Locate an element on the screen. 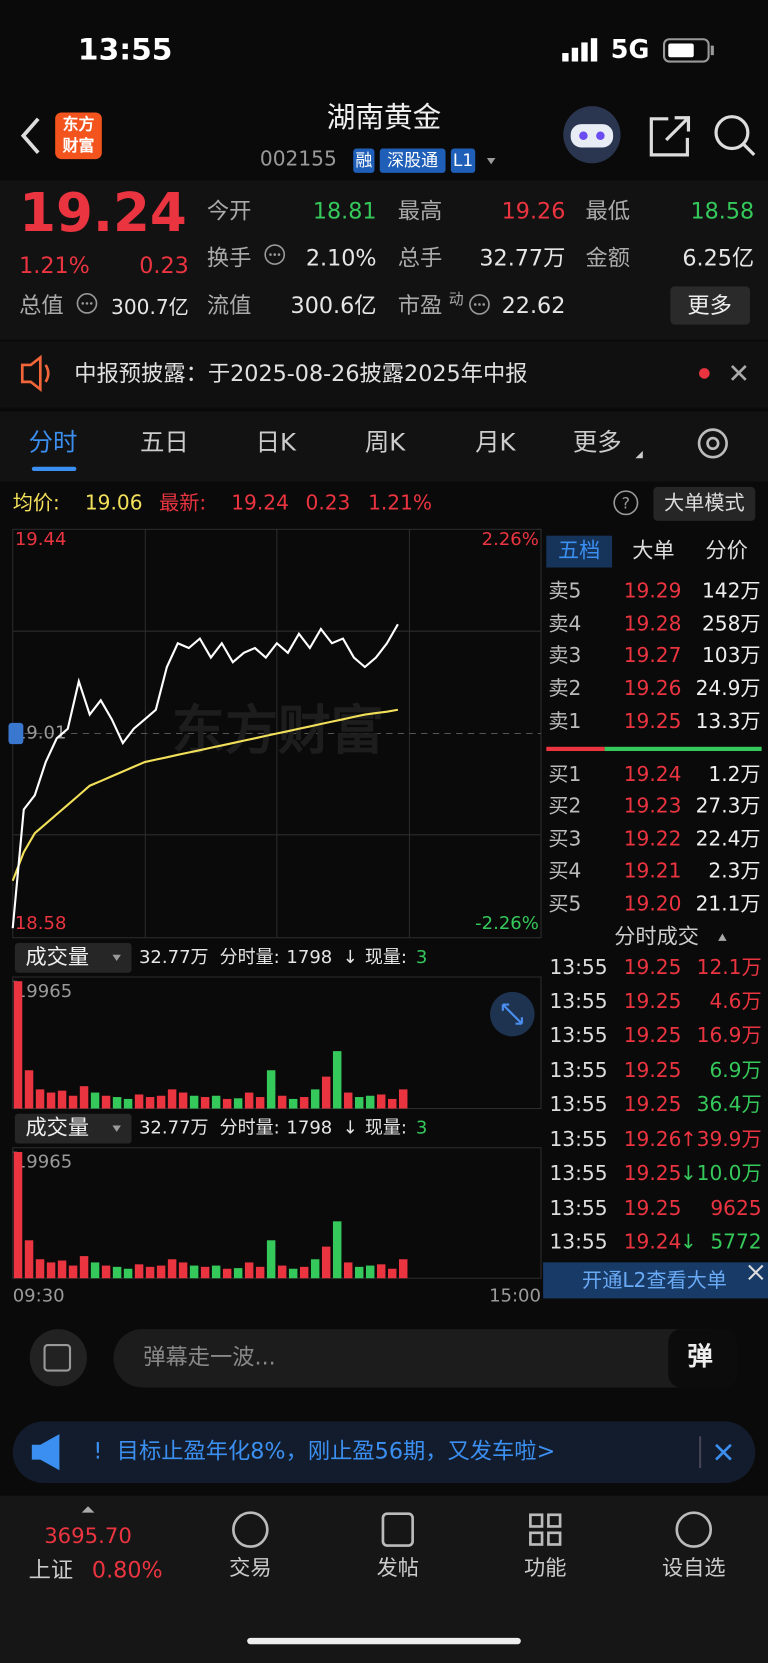  expand-button is located at coordinates (512, 1014).